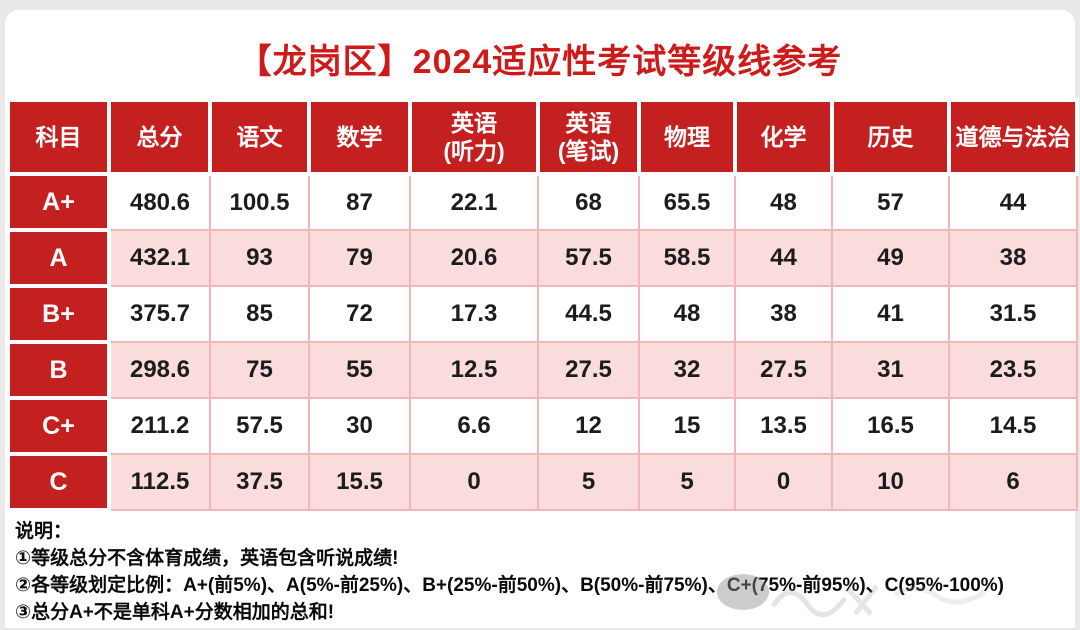  I want to click on score-cell: 58.5, so click(687, 258).